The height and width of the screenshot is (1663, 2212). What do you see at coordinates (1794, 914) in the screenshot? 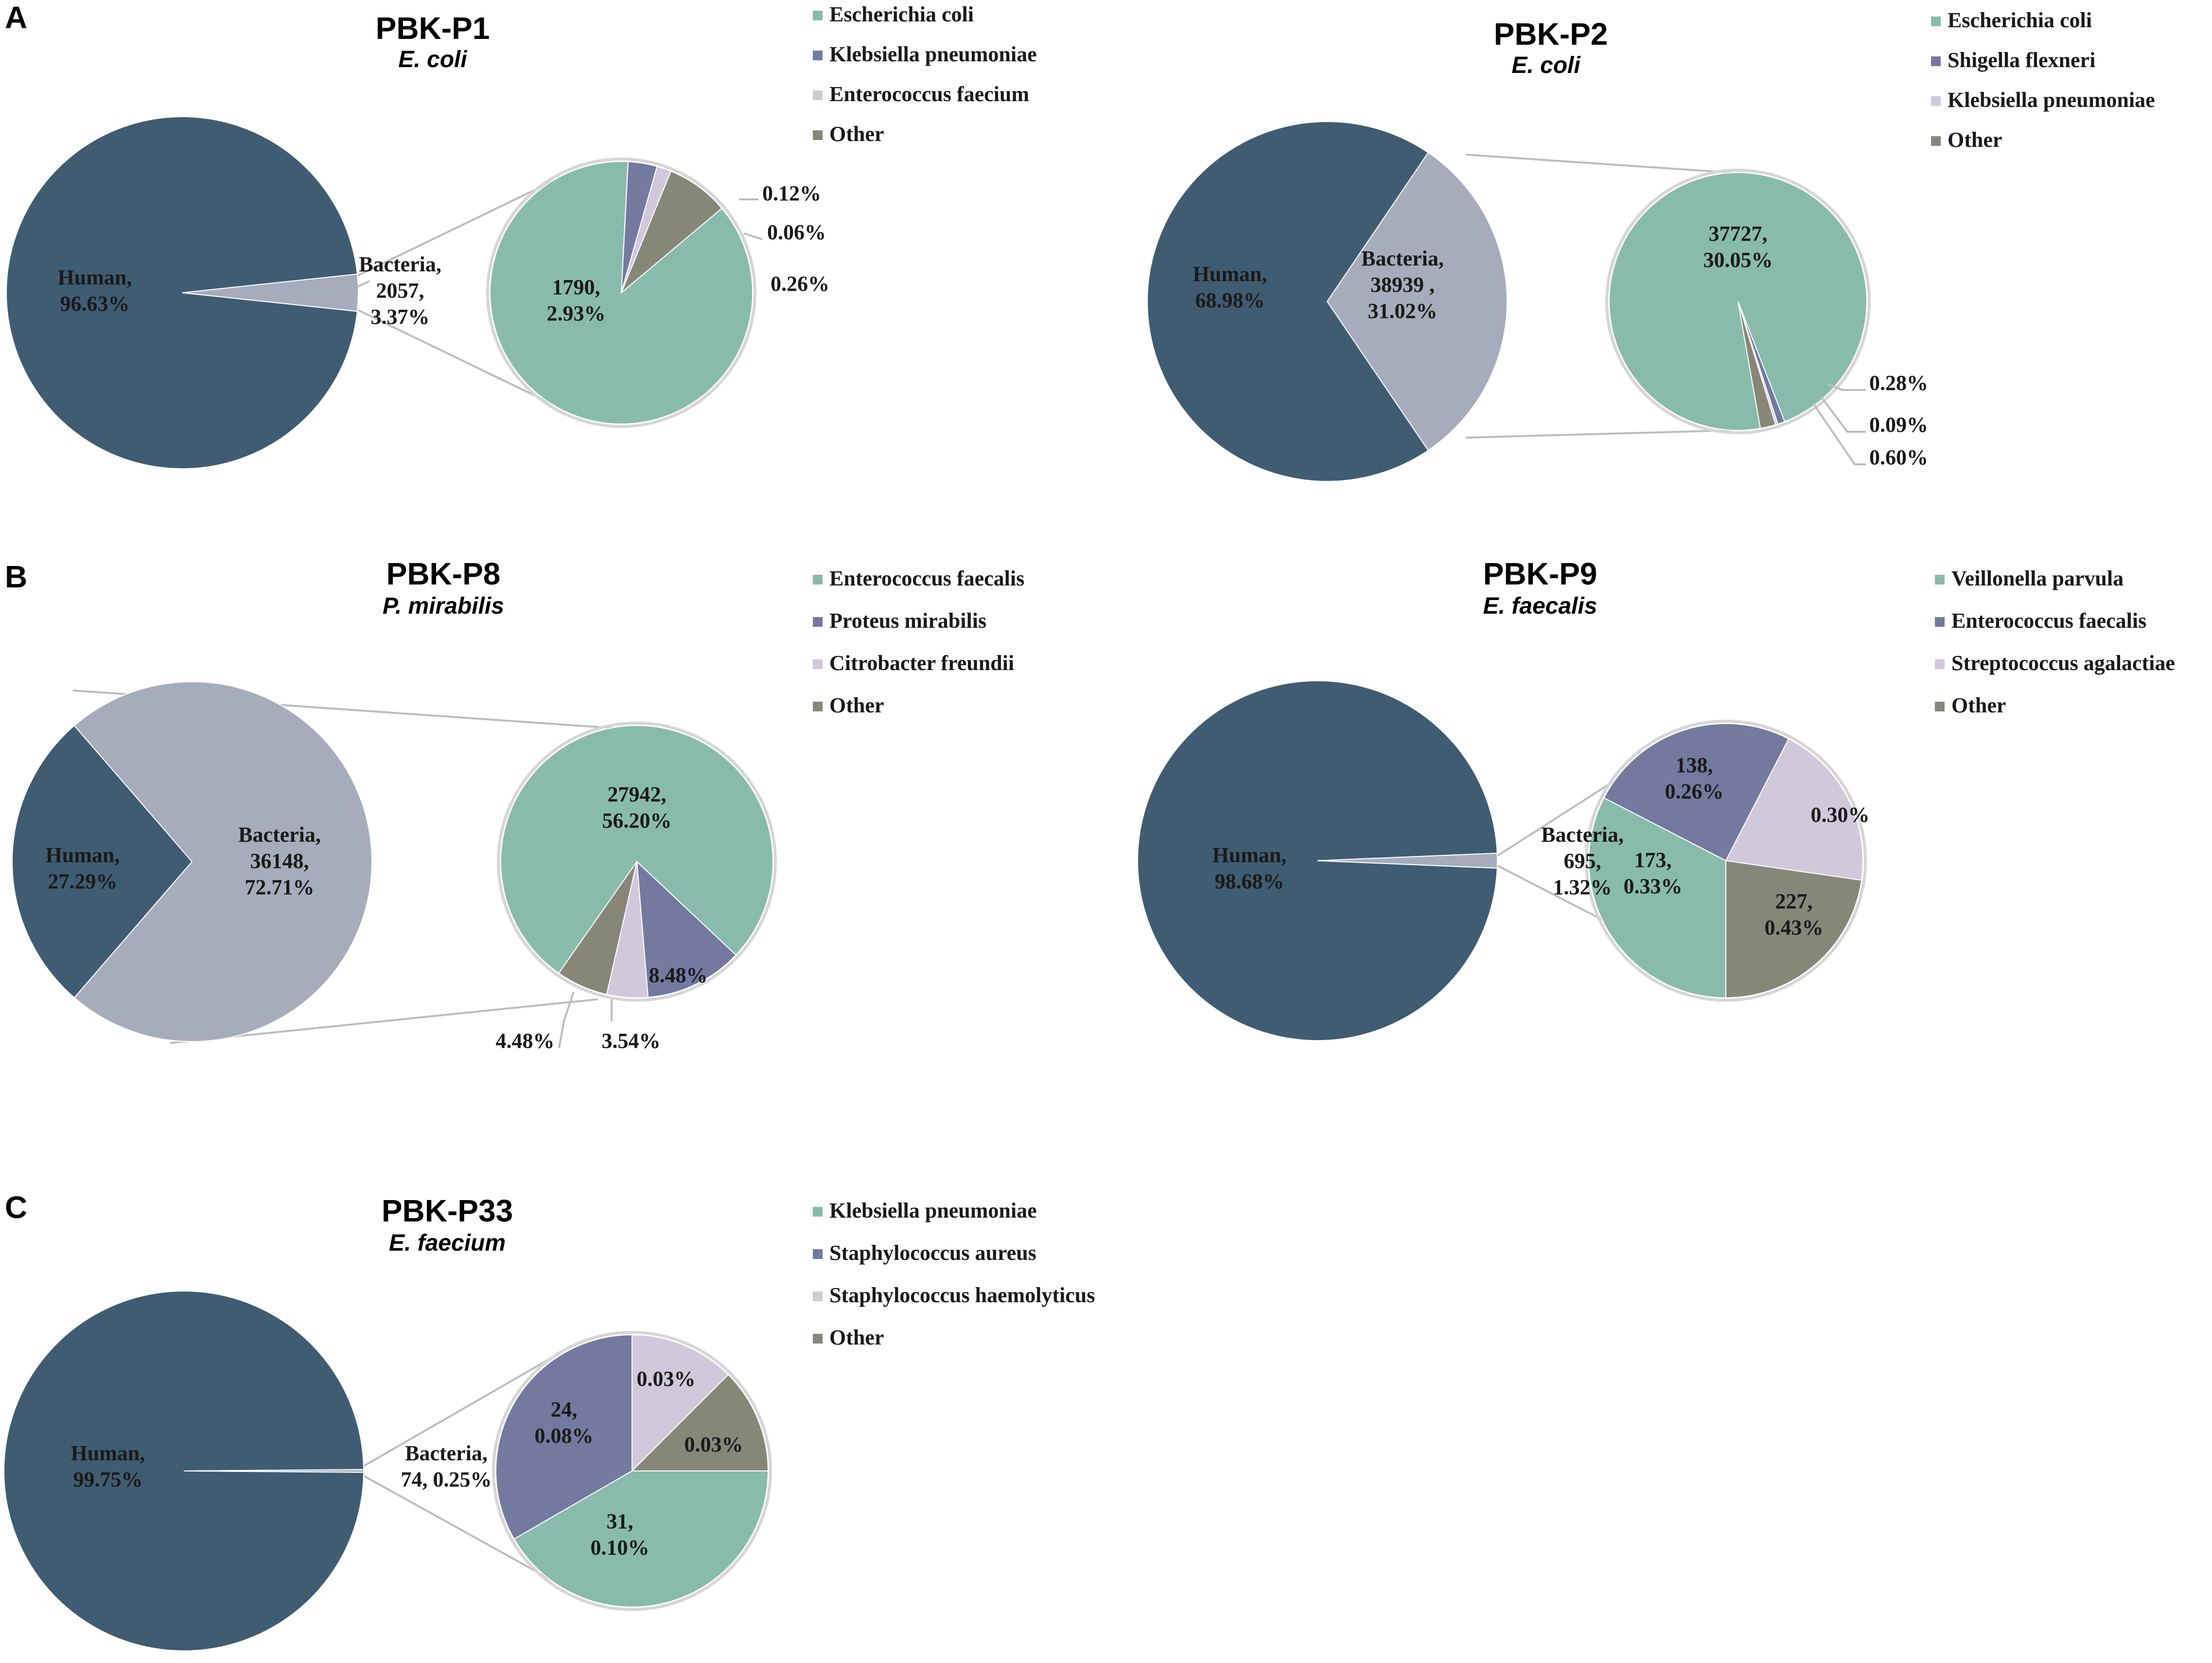
I see `label-veillonella-parvula: 227, 0.43%` at bounding box center [1794, 914].